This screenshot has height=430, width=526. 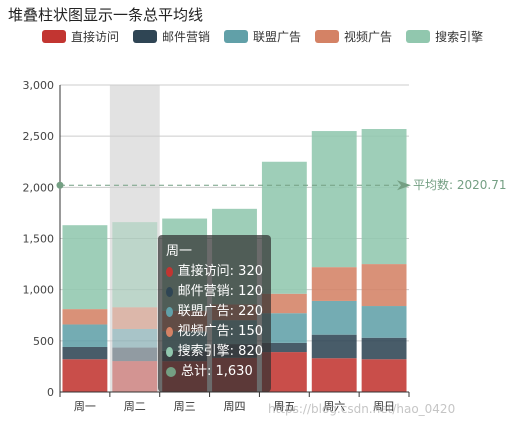 What do you see at coordinates (334, 406) in the screenshot?
I see `x-tick-label: 周六` at bounding box center [334, 406].